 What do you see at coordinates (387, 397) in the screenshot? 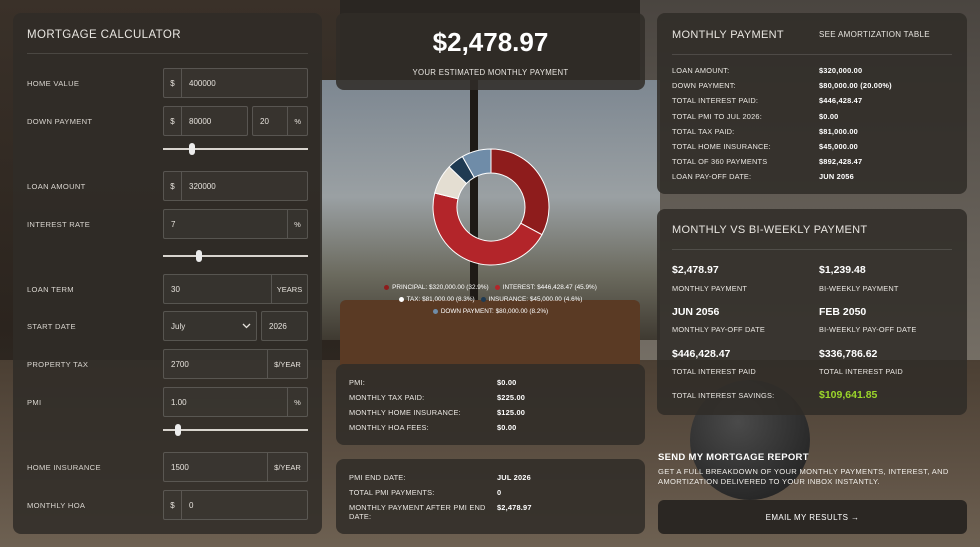
I see `monthly-tax-label: MONTHLY TAX PAID:` at bounding box center [387, 397].